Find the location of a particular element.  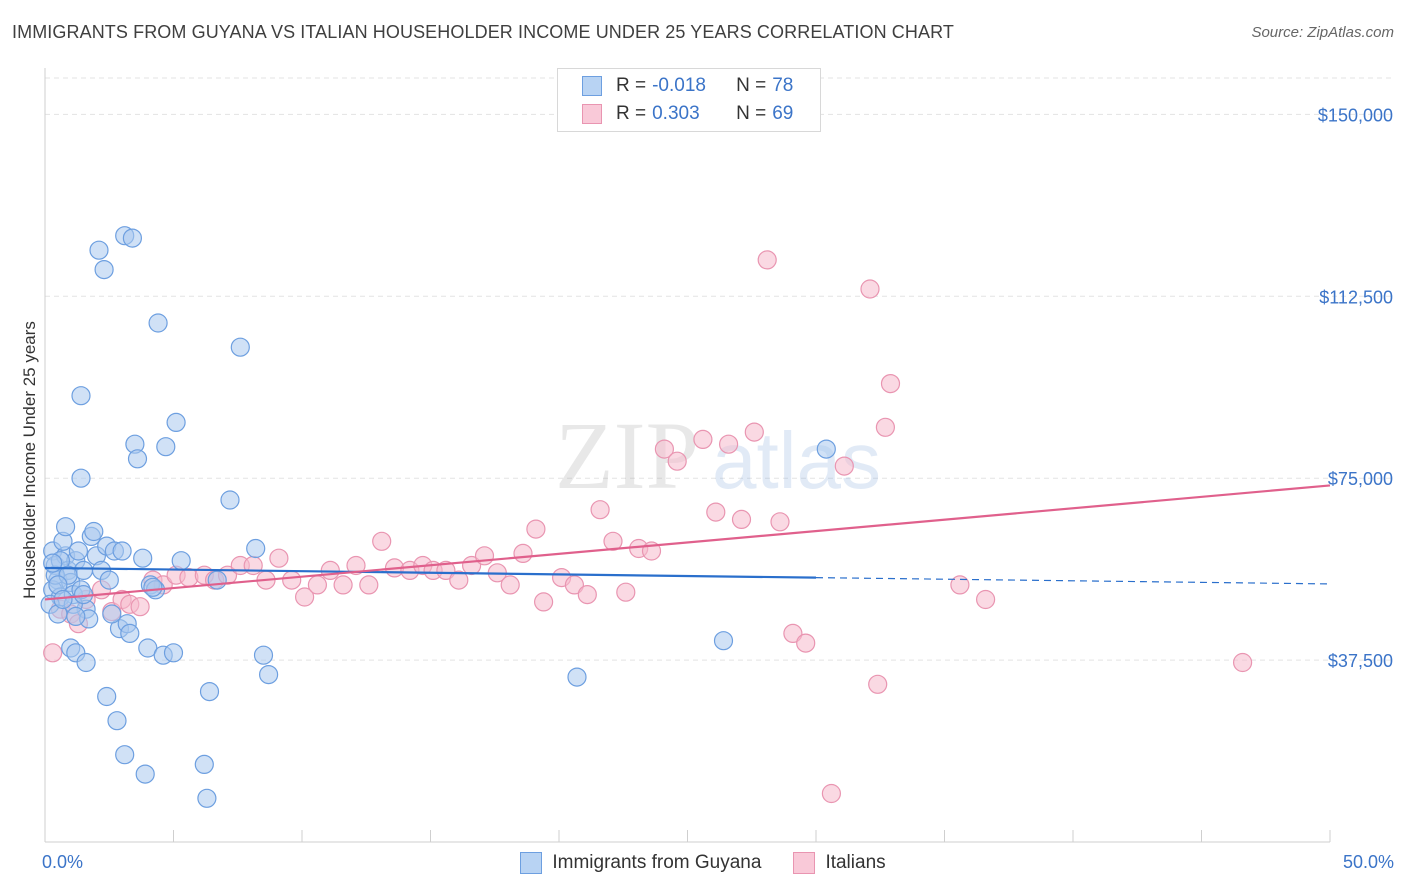

watermark-atlas: atlas is located at coordinates (796, 460).